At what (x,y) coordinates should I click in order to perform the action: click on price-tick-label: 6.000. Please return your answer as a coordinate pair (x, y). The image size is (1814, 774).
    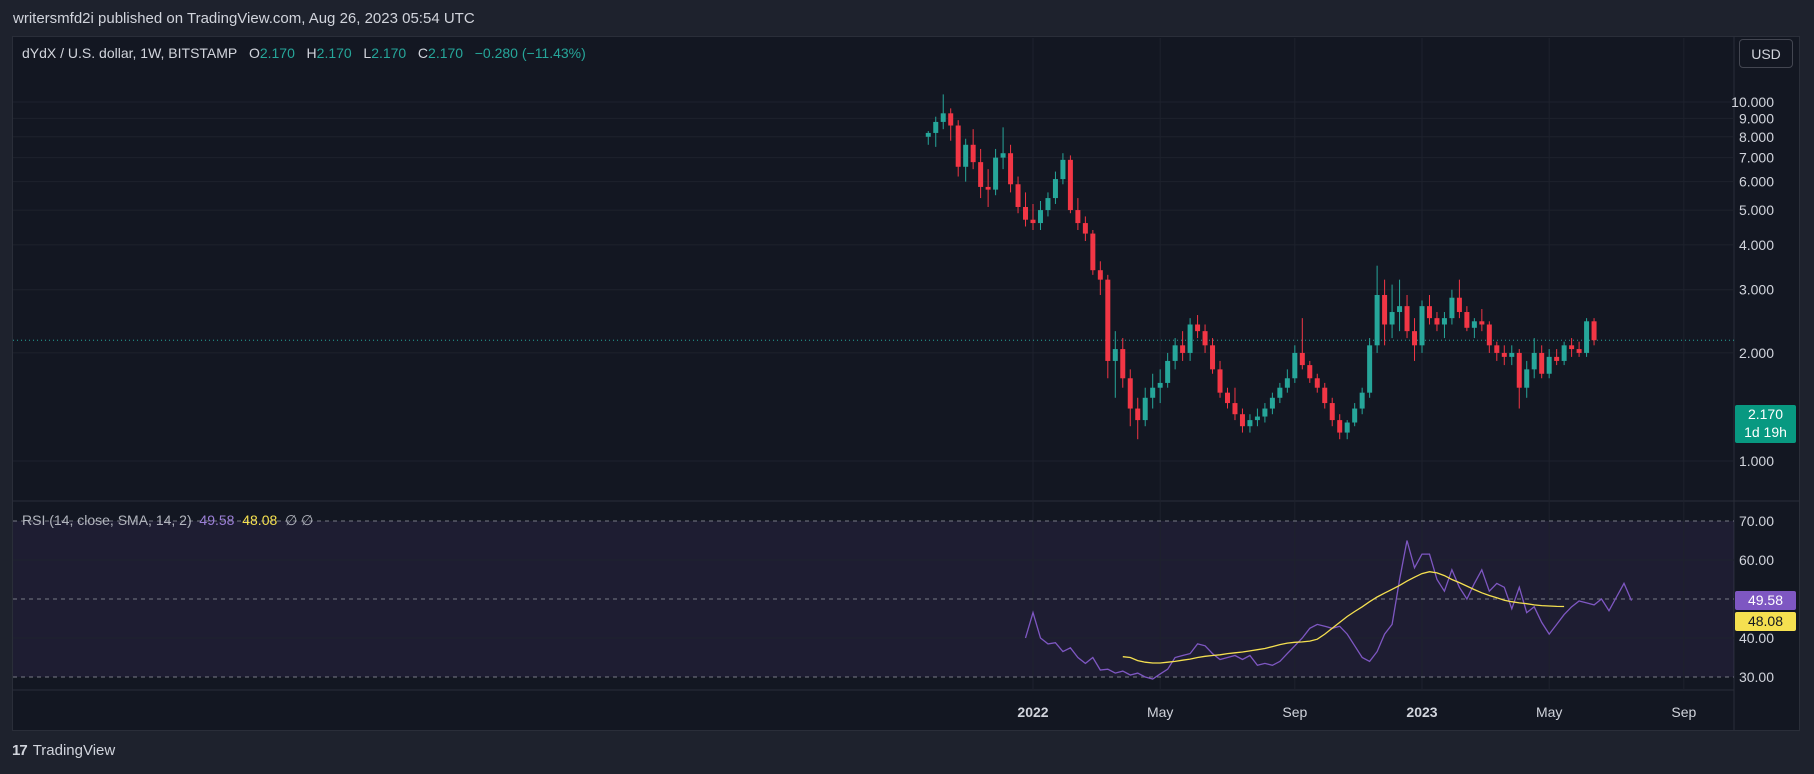
    Looking at the image, I should click on (1756, 182).